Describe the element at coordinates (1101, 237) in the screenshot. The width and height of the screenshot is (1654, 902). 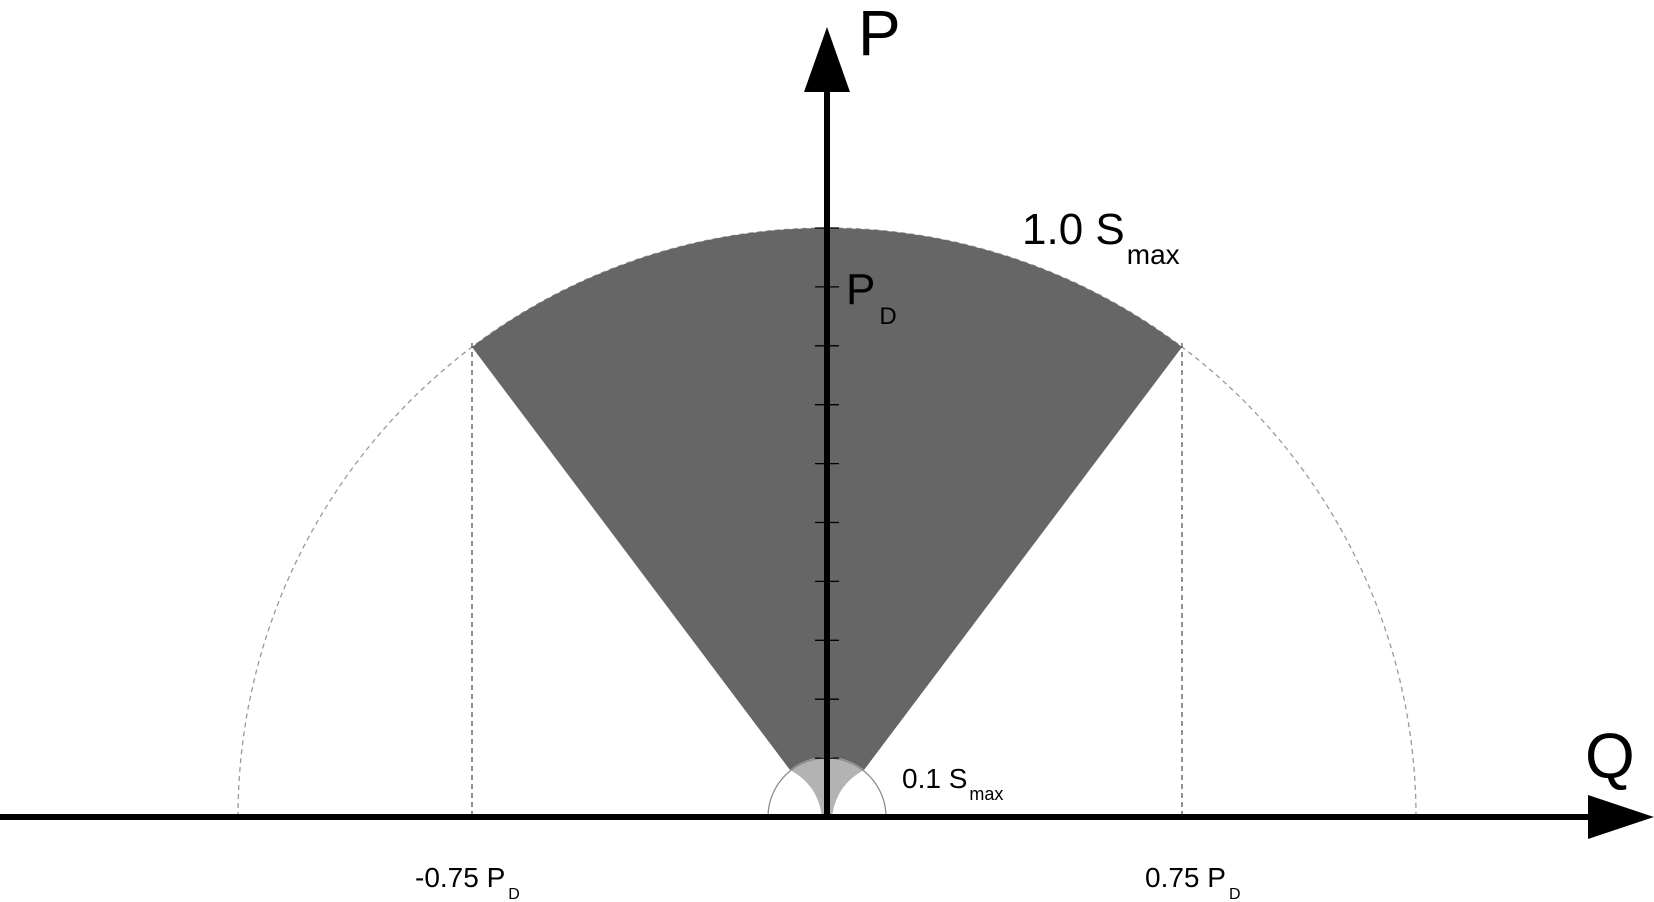
I see `outer-arc-label: 1.0 Smax` at that location.